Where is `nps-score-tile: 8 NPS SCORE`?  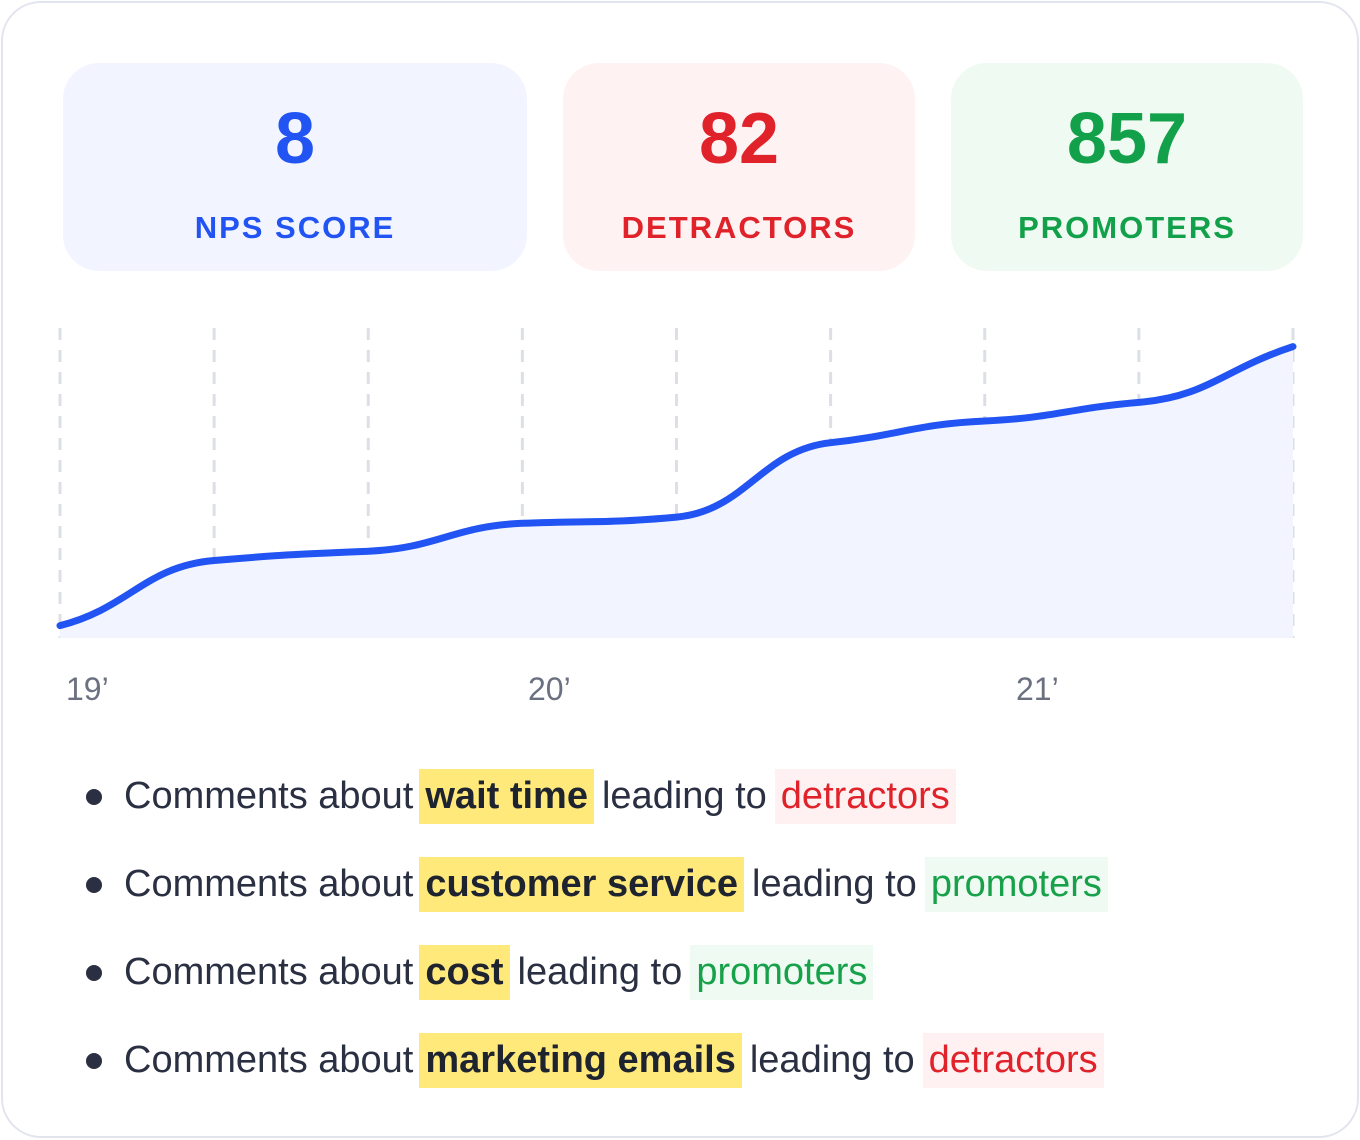 nps-score-tile: 8 NPS SCORE is located at coordinates (295, 167).